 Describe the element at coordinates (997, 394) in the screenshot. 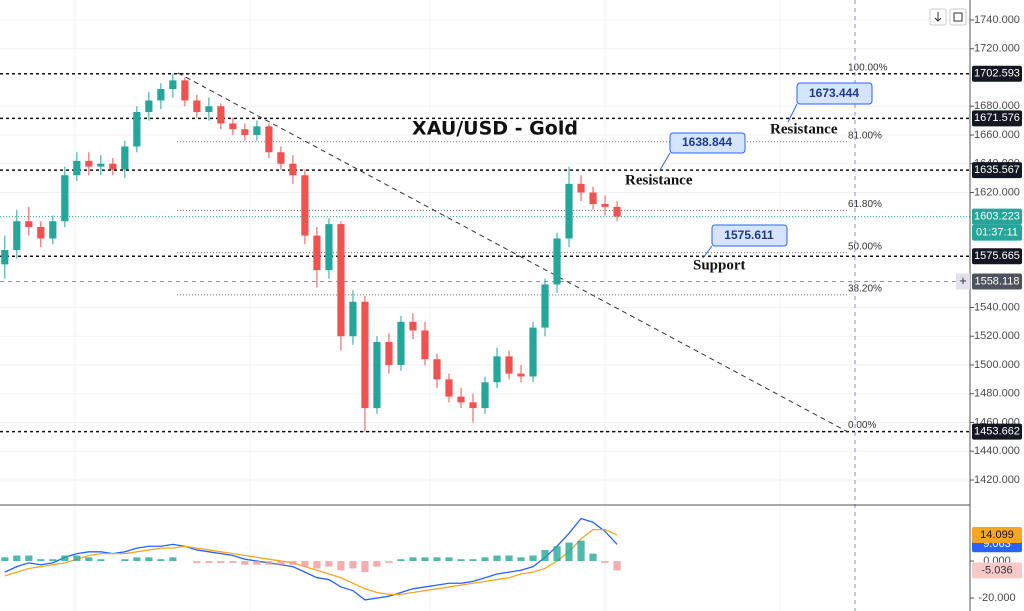

I see `y-tick-label: 1480.000` at that location.